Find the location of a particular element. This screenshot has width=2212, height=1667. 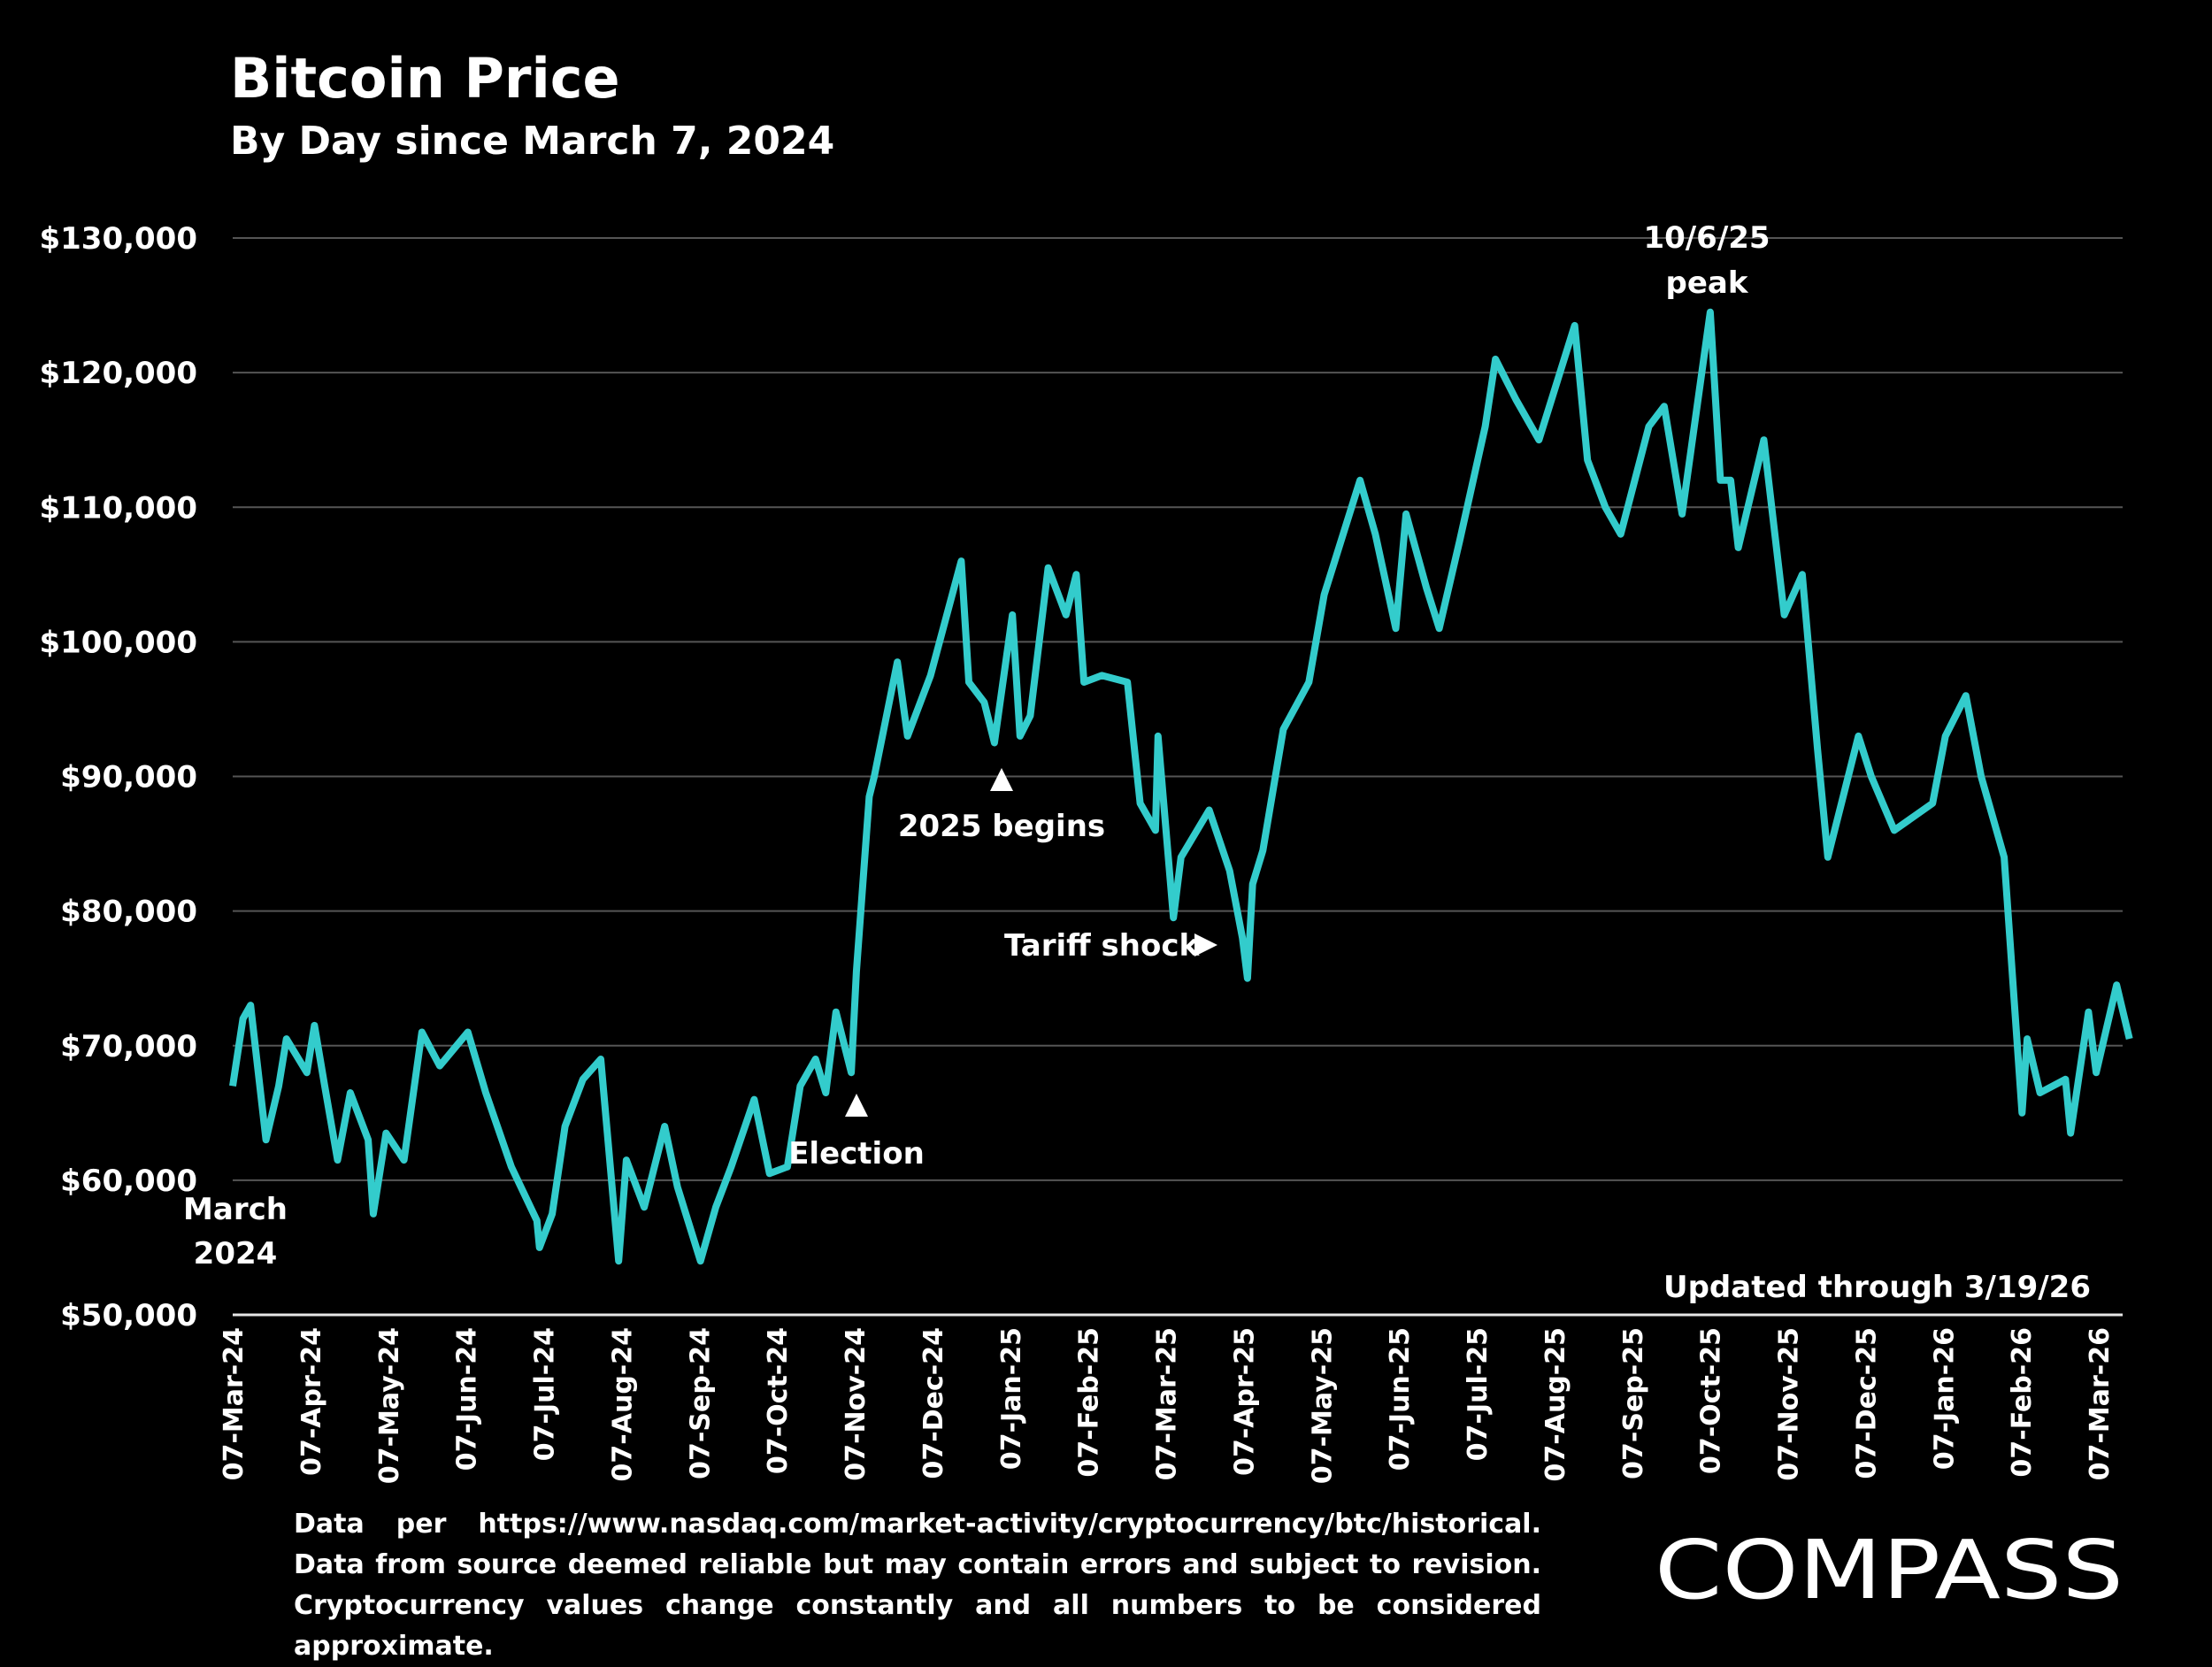

y-tick-label: $60,000 is located at coordinates (128, 1181).